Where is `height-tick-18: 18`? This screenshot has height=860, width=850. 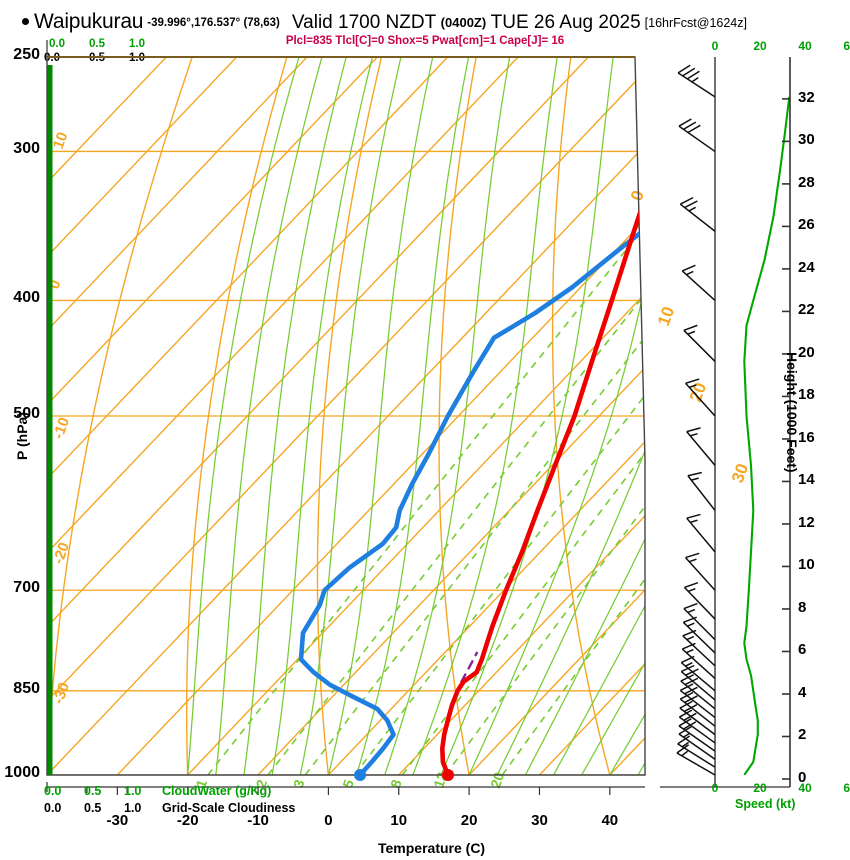 height-tick-18: 18 is located at coordinates (806, 395).